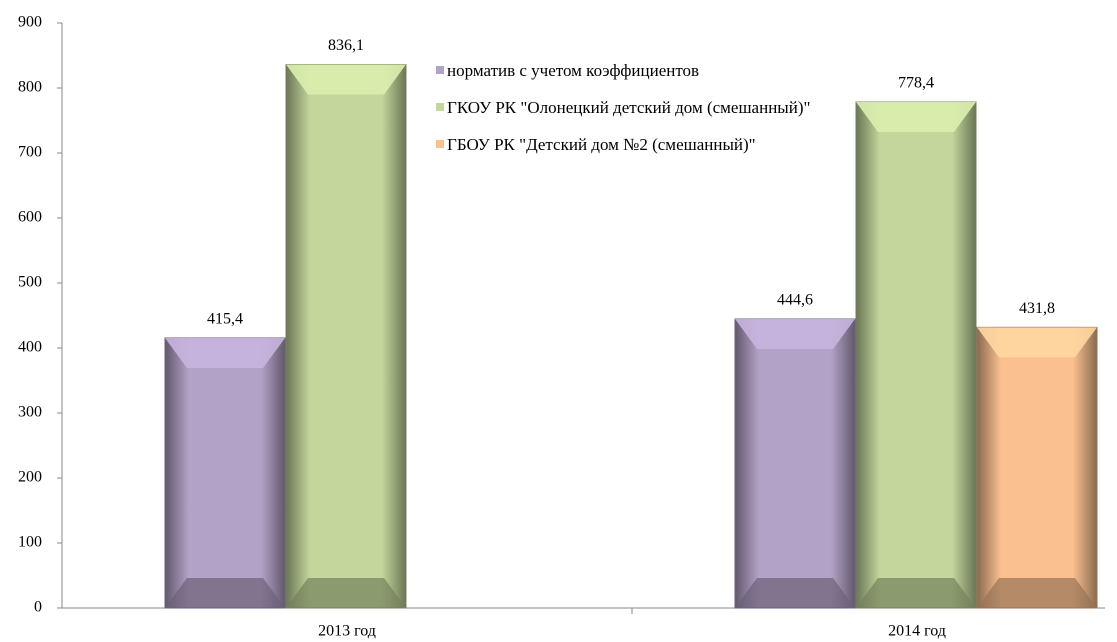  Describe the element at coordinates (38, 607) in the screenshot. I see `y-tick-label: 0` at that location.